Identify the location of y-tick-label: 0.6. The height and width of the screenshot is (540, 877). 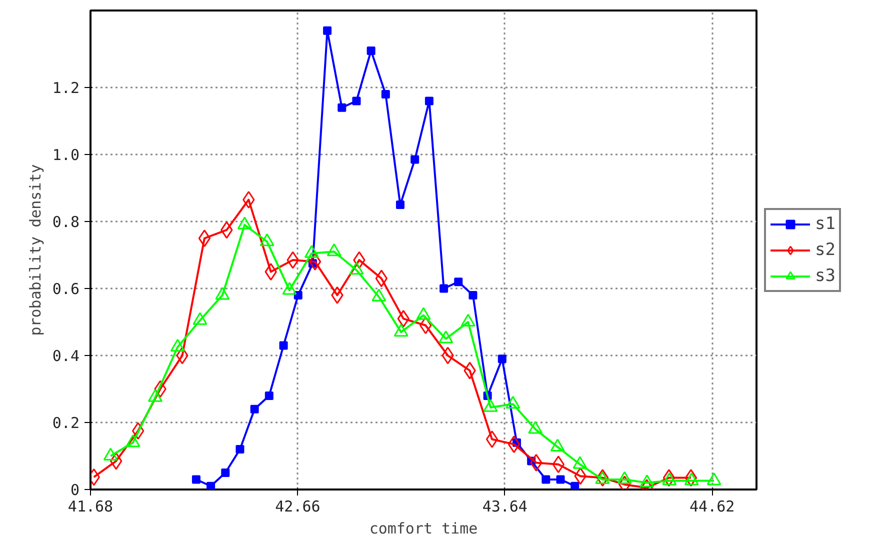
(66, 289).